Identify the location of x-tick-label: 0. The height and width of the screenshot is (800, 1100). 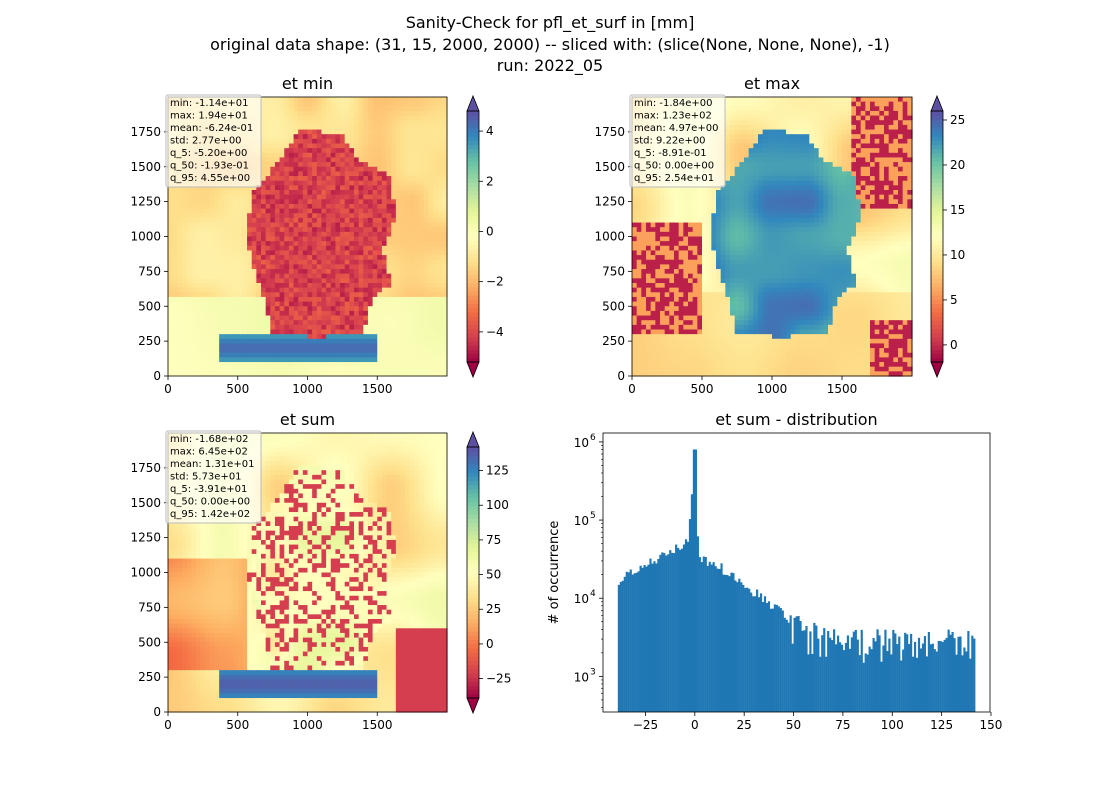
(168, 725).